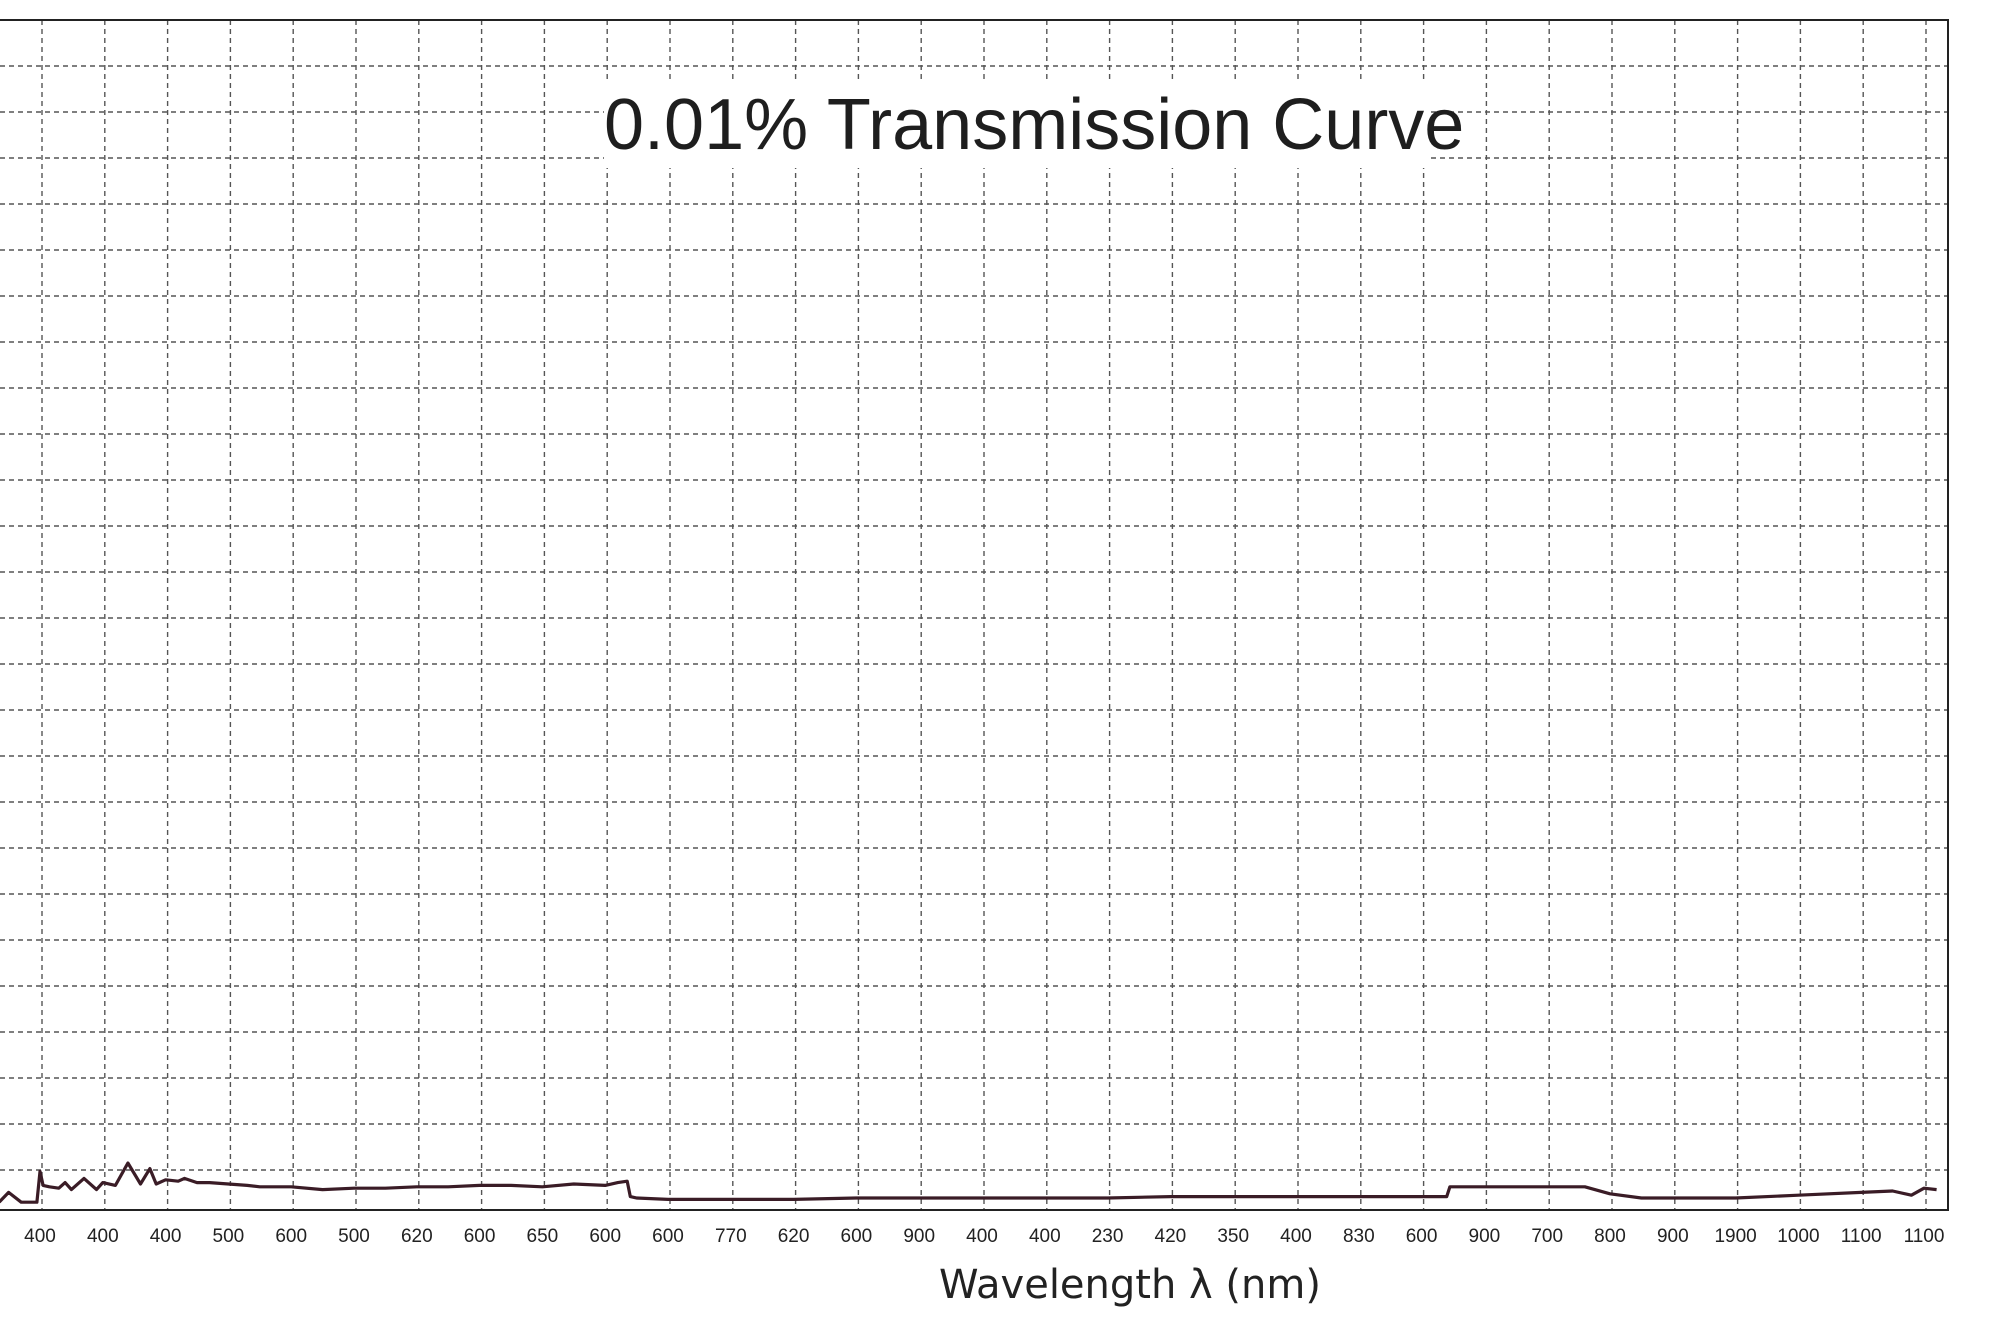 This screenshot has height=1333, width=2000. I want to click on x-tick-label-9: 600, so click(605, 1236).